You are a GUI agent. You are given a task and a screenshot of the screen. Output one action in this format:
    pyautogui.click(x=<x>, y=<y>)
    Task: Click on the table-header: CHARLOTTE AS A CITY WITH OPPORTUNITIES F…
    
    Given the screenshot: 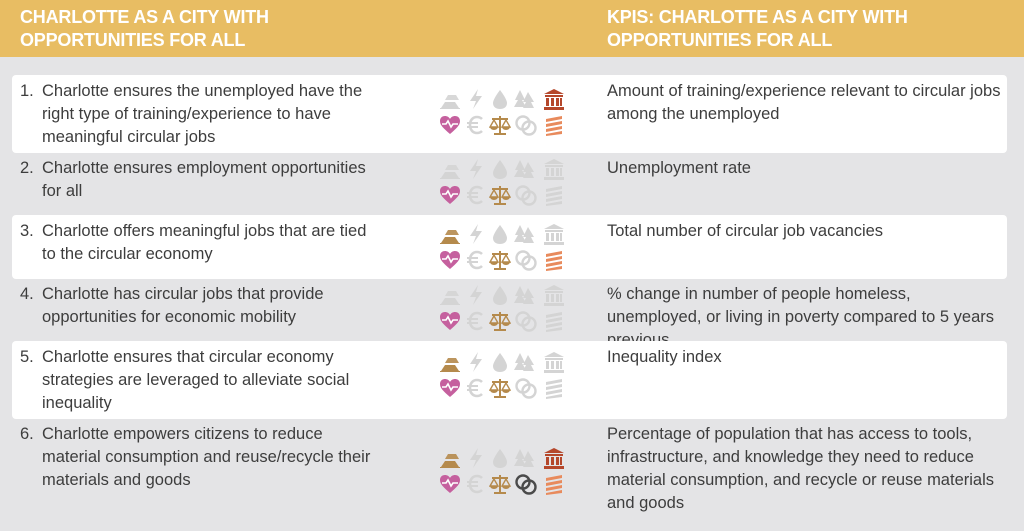 What is the action you would take?
    pyautogui.click(x=512, y=28)
    